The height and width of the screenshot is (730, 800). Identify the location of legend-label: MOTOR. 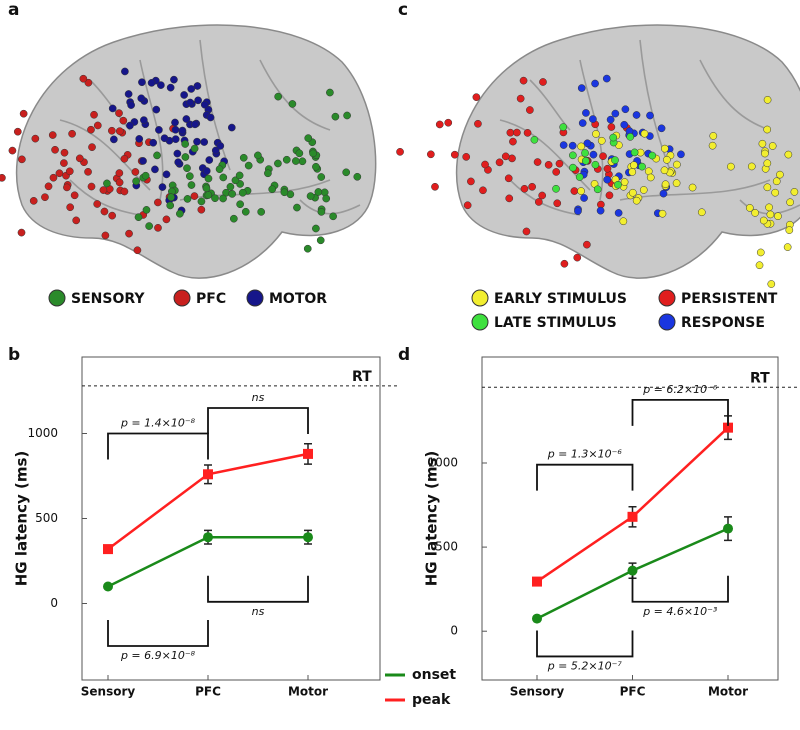
(298, 299).